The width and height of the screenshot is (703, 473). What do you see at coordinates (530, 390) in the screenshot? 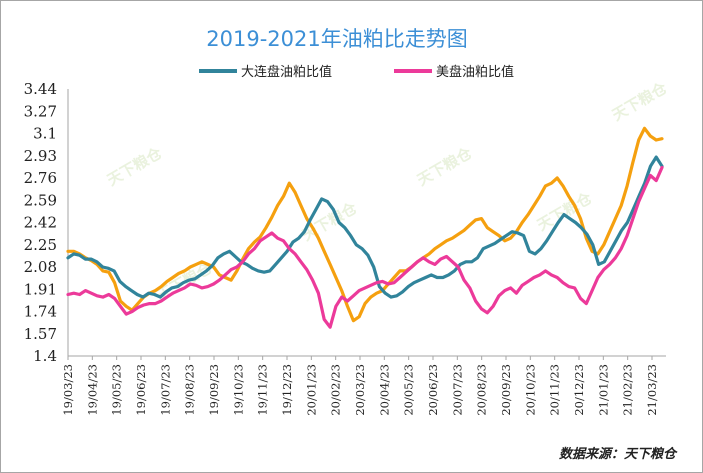
I see `x-tick-label: 20/10/23` at bounding box center [530, 390].